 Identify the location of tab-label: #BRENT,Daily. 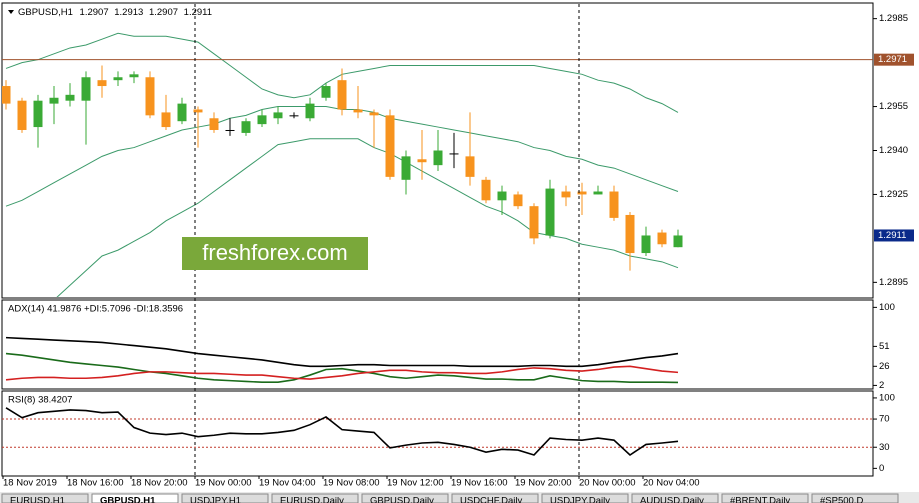
(760, 499).